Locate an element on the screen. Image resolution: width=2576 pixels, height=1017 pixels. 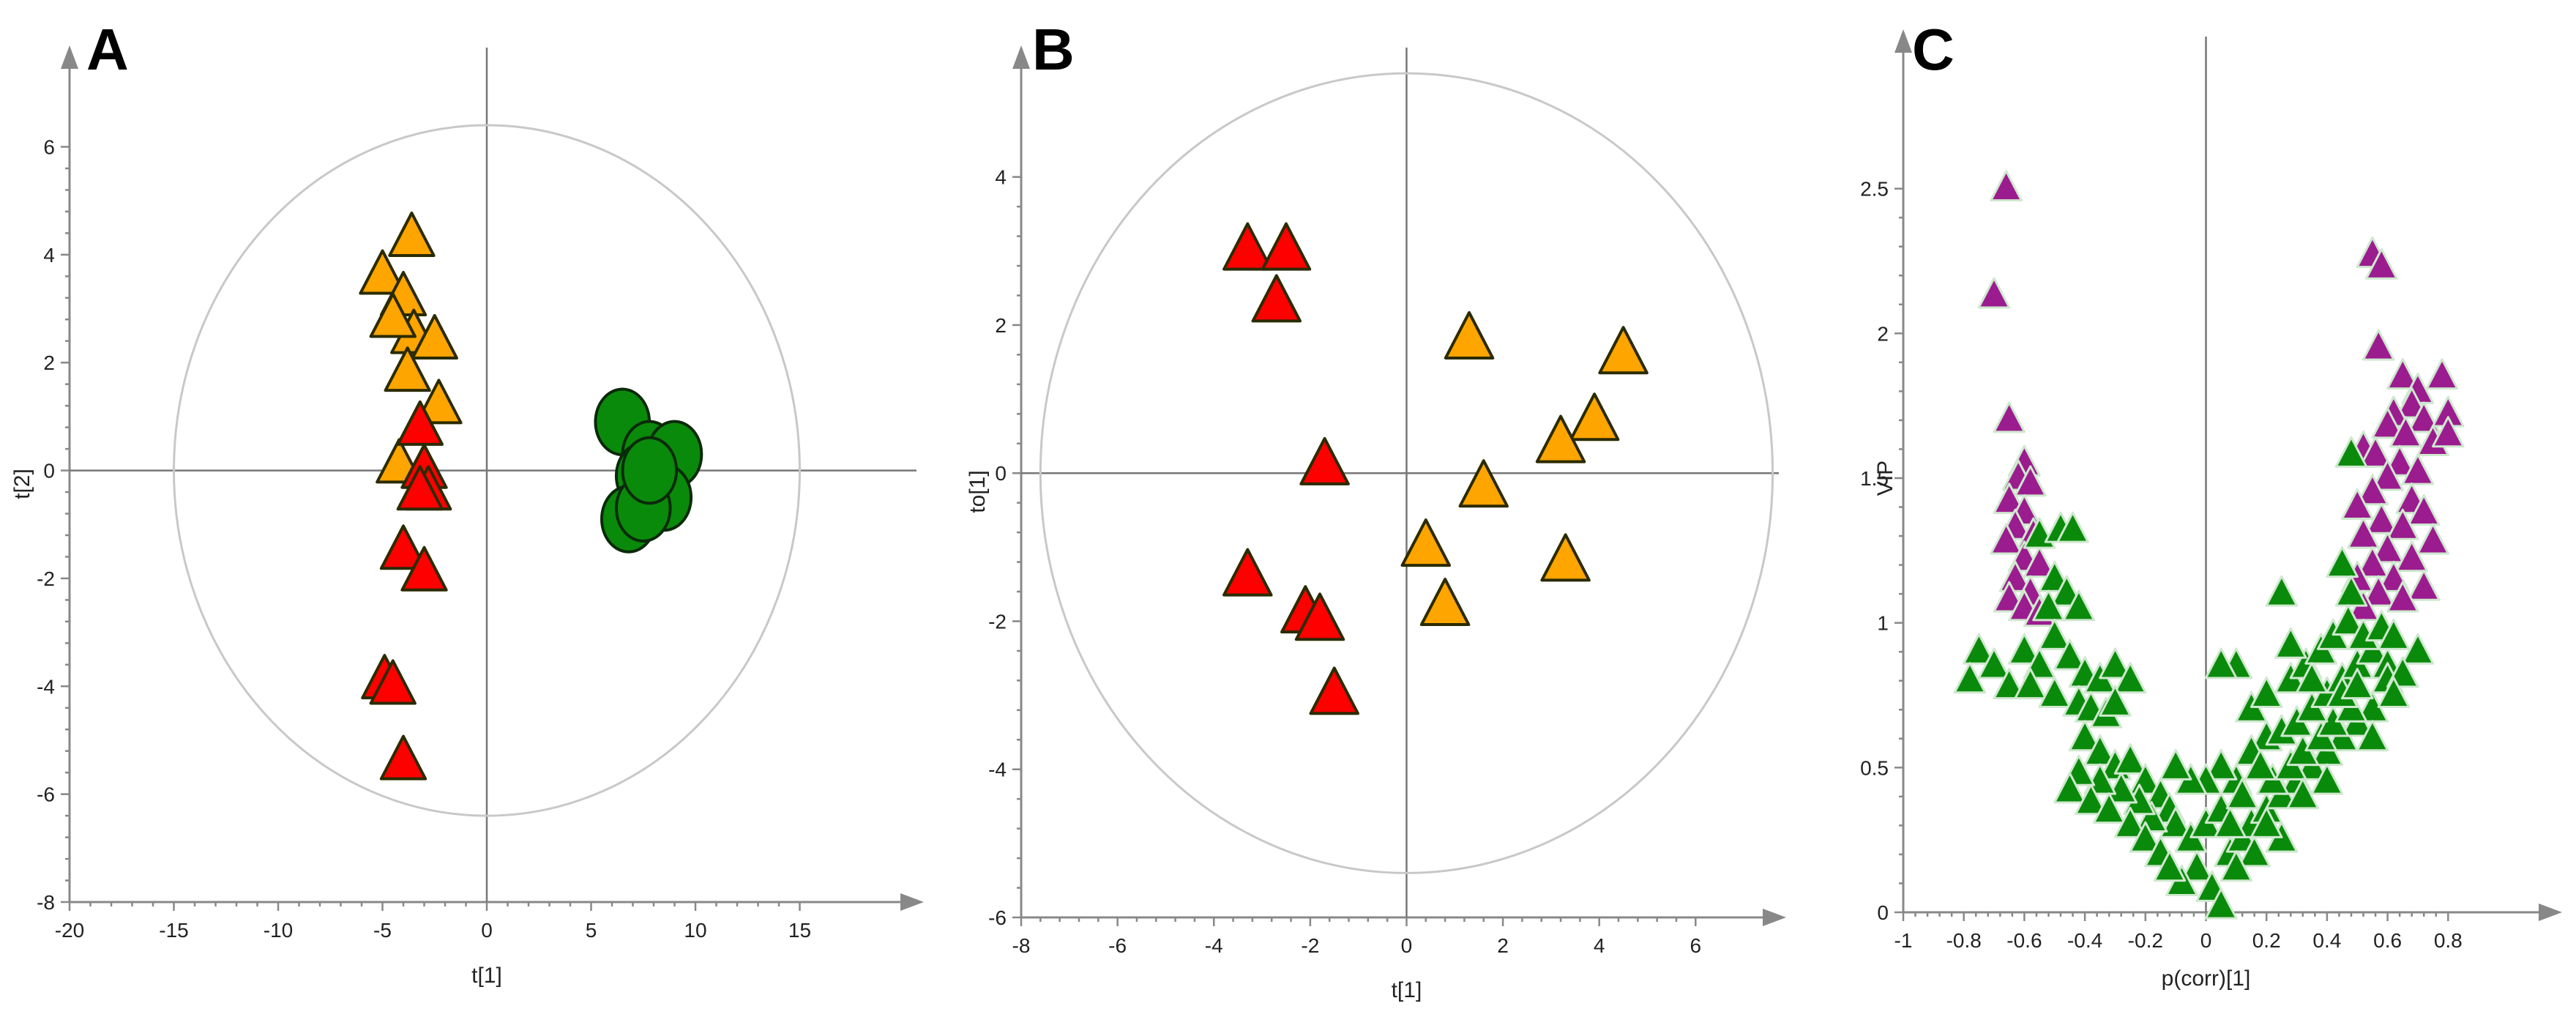
panel-a-x-tick-label: 5 is located at coordinates (591, 931).